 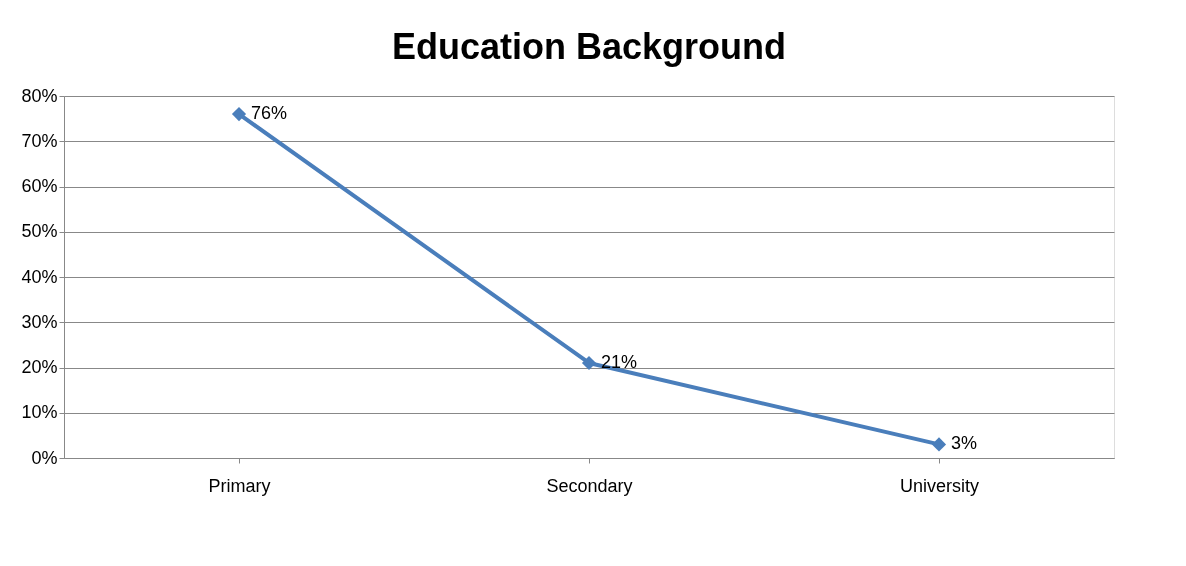 What do you see at coordinates (939, 485) in the screenshot?
I see `x-tick-label: University` at bounding box center [939, 485].